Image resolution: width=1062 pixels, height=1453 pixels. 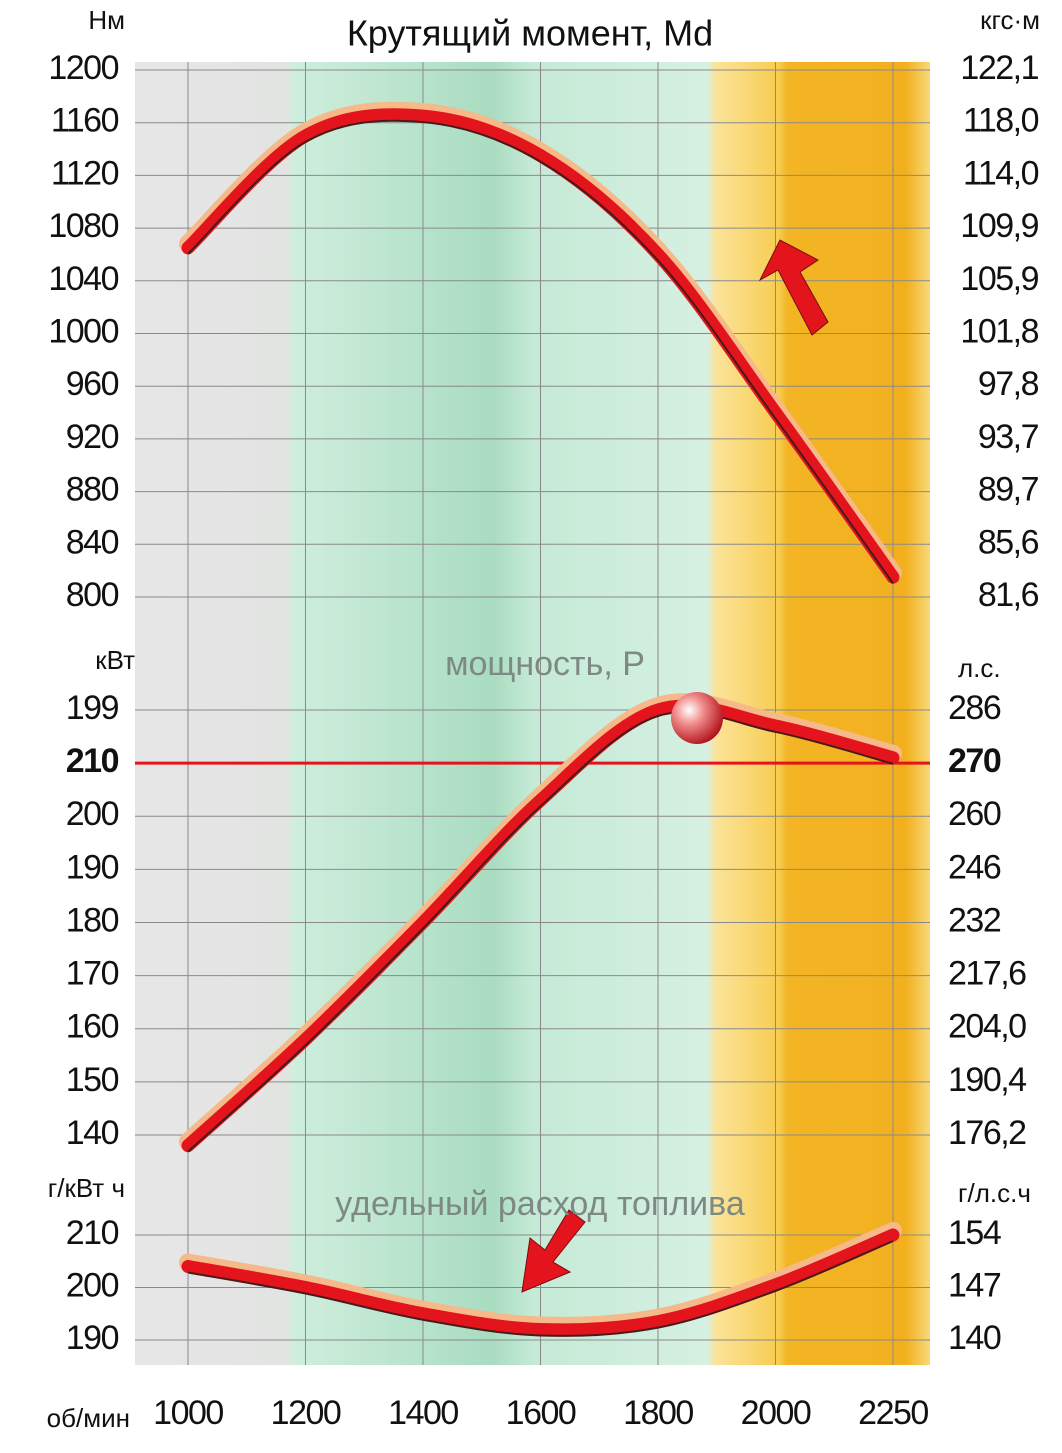 I want to click on y-tick-label: 150, so click(x=92, y=1080).